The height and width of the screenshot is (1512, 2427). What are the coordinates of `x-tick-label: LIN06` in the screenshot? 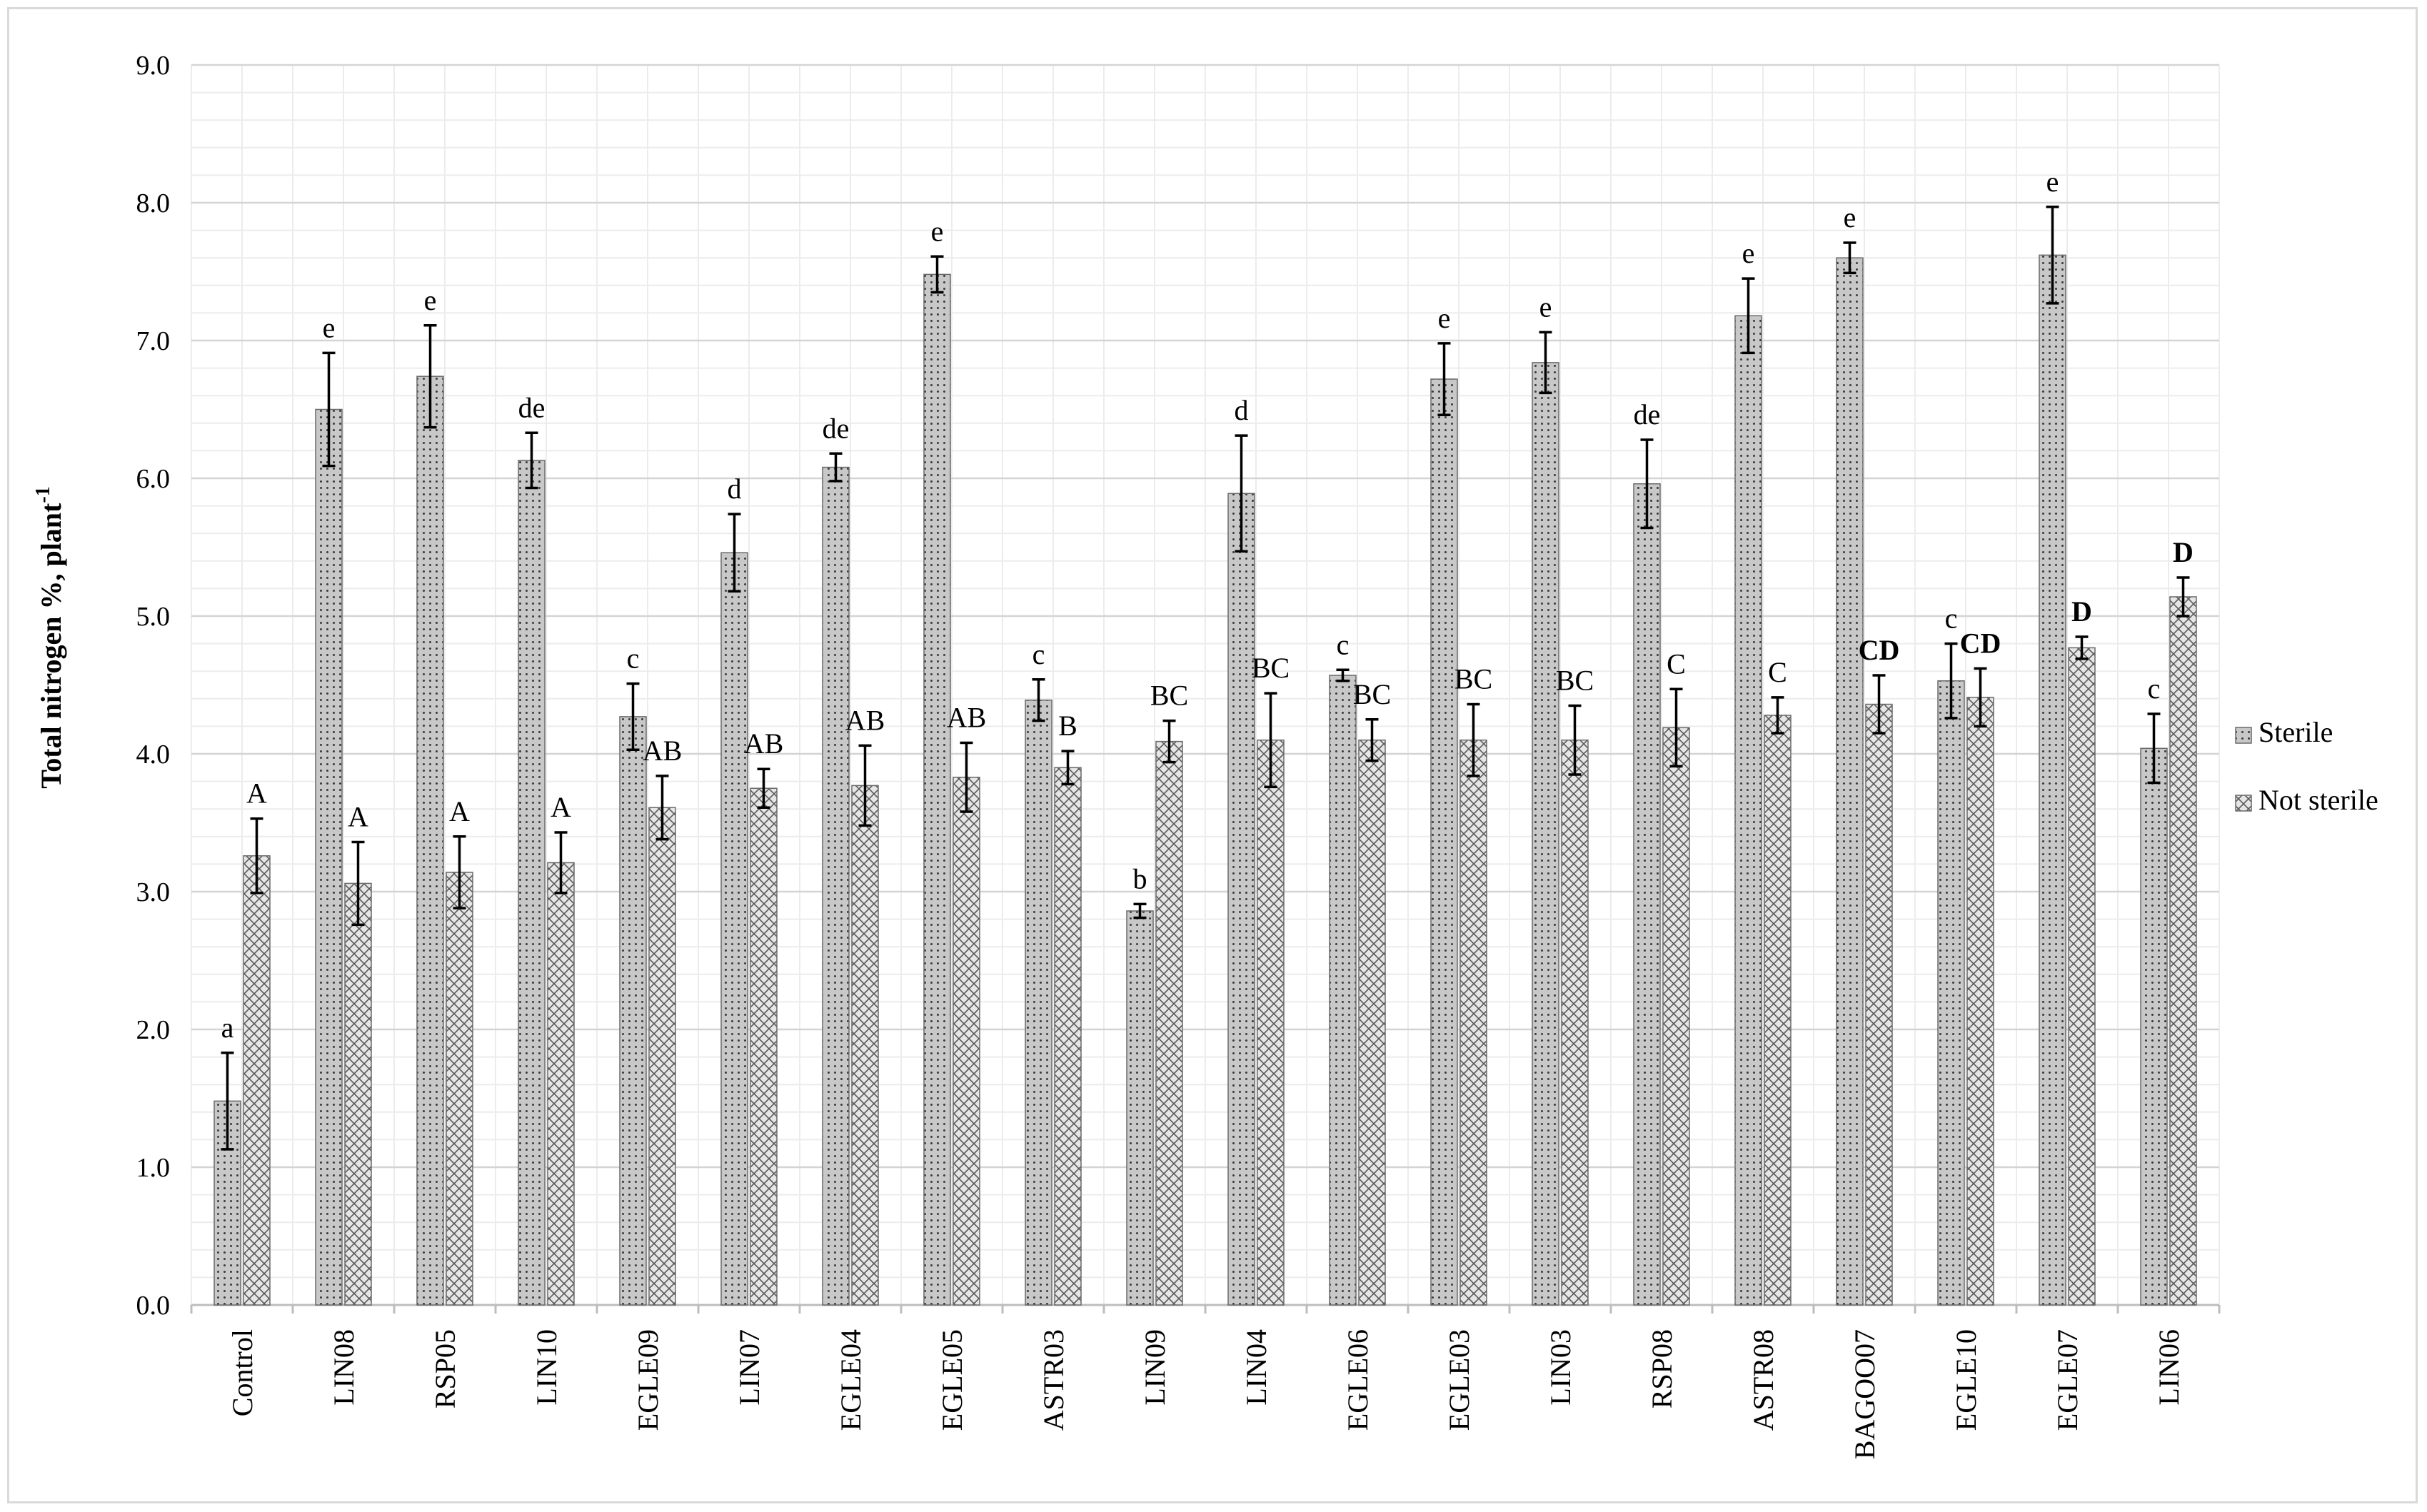 It's located at (2169, 1367).